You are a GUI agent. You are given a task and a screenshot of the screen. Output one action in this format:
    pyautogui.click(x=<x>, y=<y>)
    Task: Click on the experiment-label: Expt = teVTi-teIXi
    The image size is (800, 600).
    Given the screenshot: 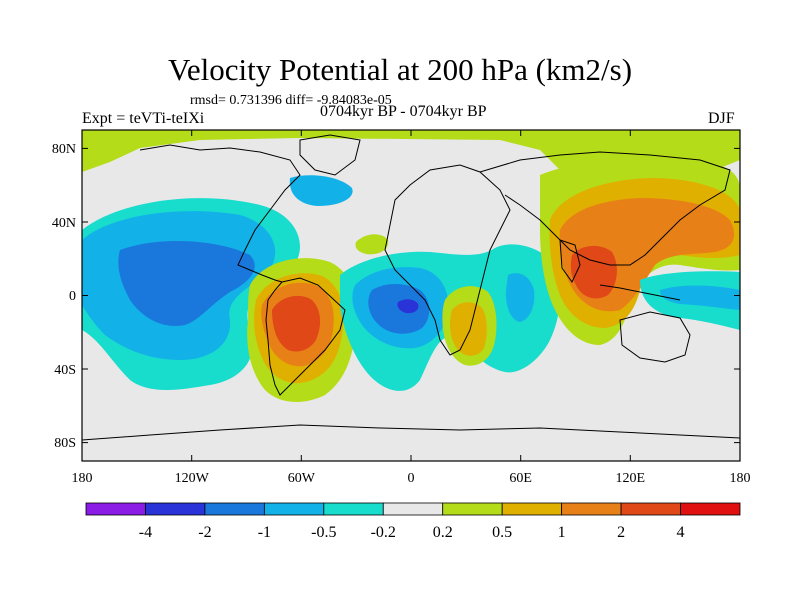 What is the action you would take?
    pyautogui.click(x=143, y=118)
    